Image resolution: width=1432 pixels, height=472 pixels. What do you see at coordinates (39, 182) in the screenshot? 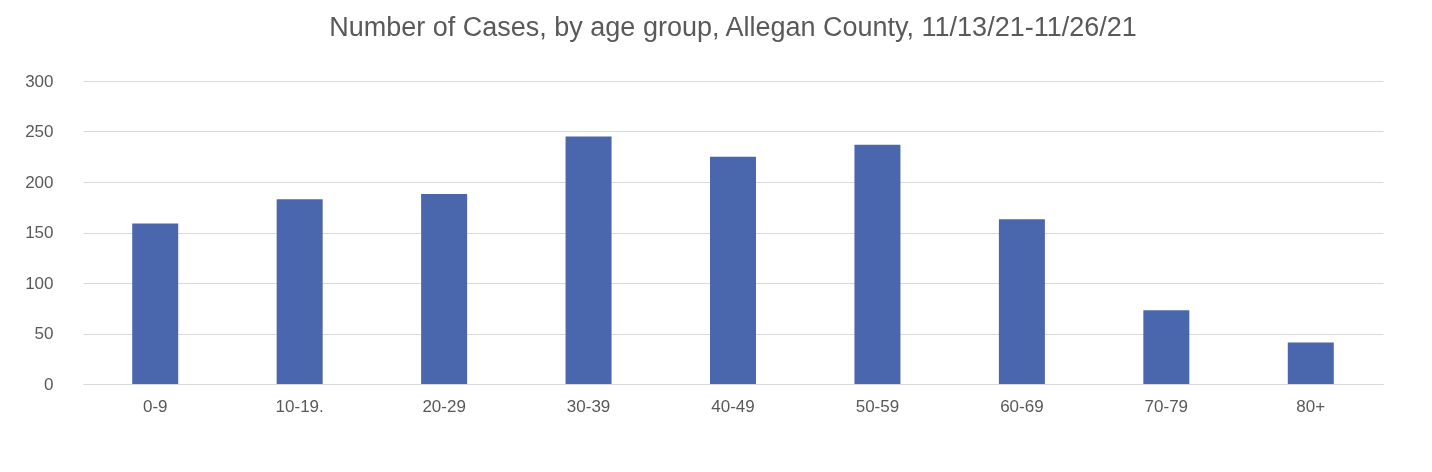
I see `y-tick-label: 200` at bounding box center [39, 182].